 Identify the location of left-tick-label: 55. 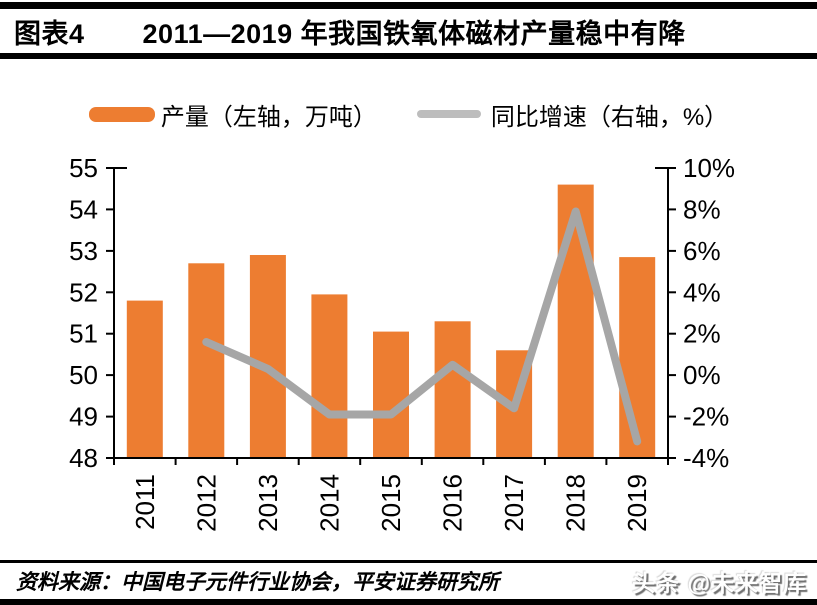
(83, 168).